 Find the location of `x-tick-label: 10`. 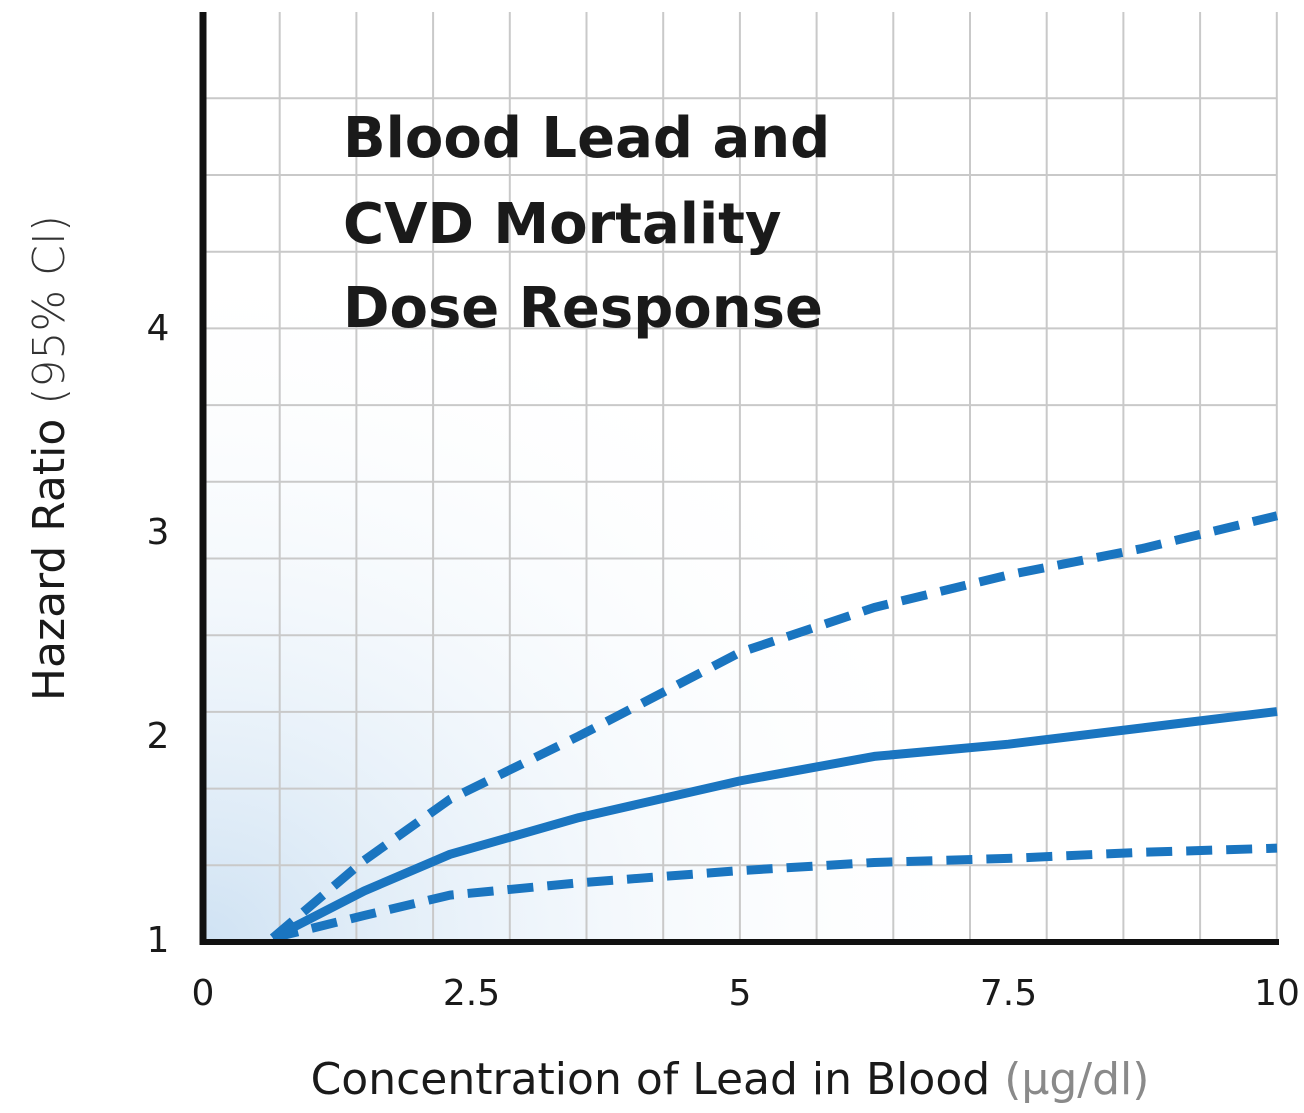

x-tick-label: 10 is located at coordinates (1277, 993).